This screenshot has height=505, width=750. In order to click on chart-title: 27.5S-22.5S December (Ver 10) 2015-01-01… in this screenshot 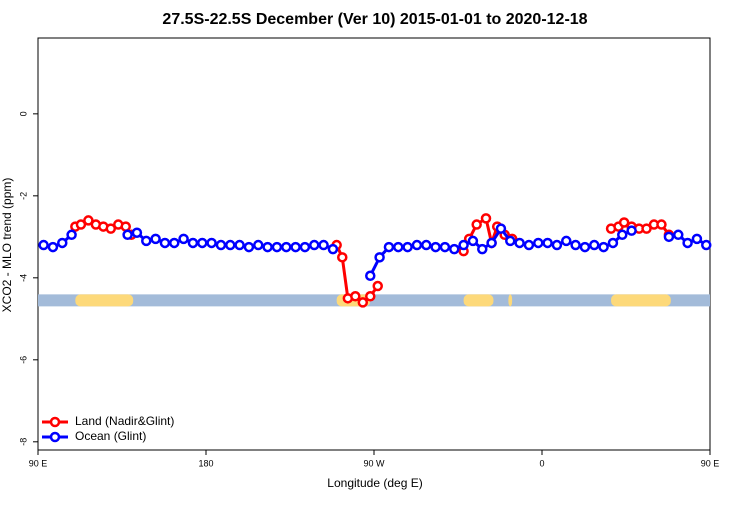, I will do `click(374, 19)`.